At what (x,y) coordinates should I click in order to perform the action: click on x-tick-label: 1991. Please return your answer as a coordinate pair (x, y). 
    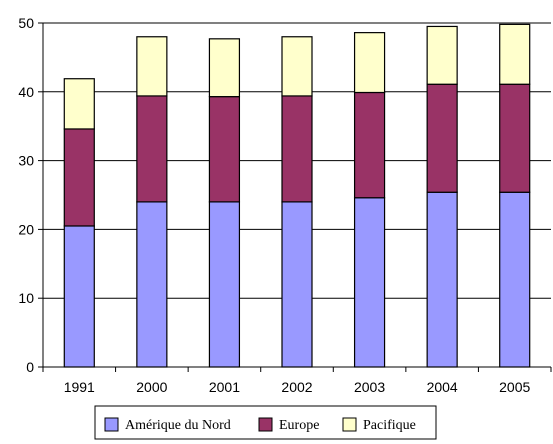
    Looking at the image, I should click on (79, 387).